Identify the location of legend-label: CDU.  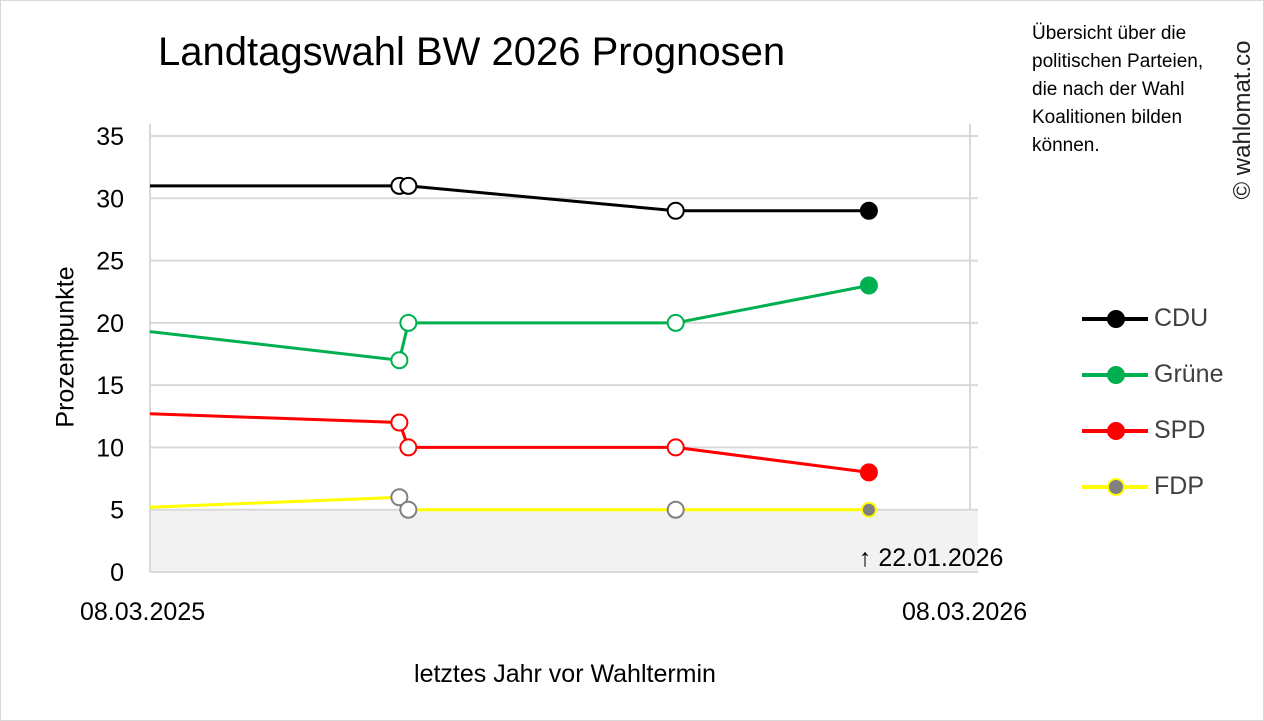
(1181, 318).